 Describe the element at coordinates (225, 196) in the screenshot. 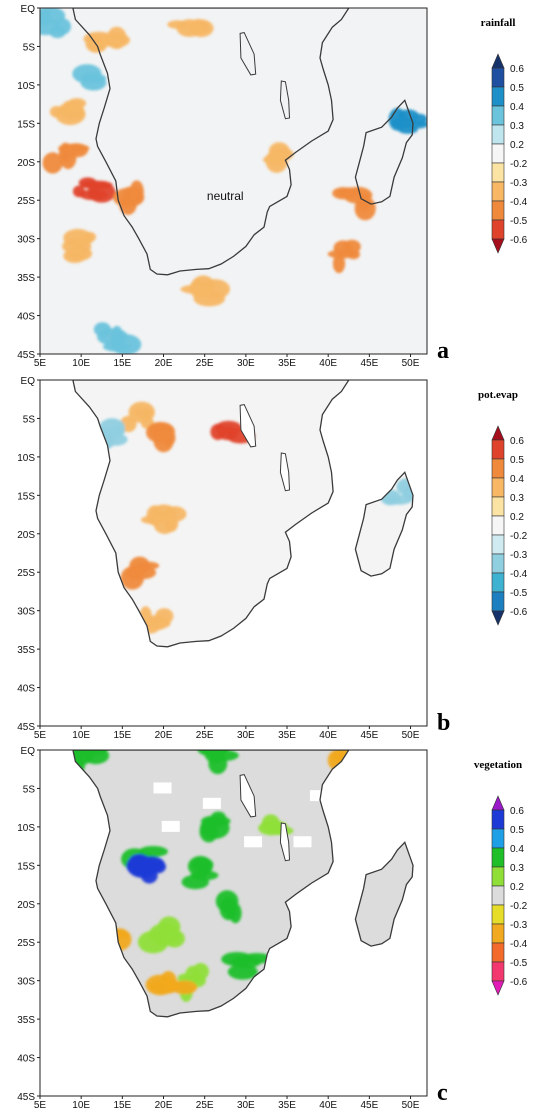

I see `annotation-neutral: neutral` at that location.